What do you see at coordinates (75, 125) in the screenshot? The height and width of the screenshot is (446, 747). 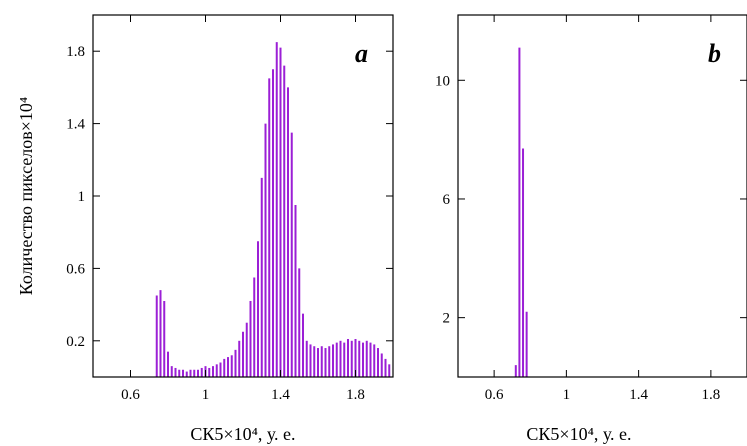 I see `y-tick-label: 1.4` at bounding box center [75, 125].